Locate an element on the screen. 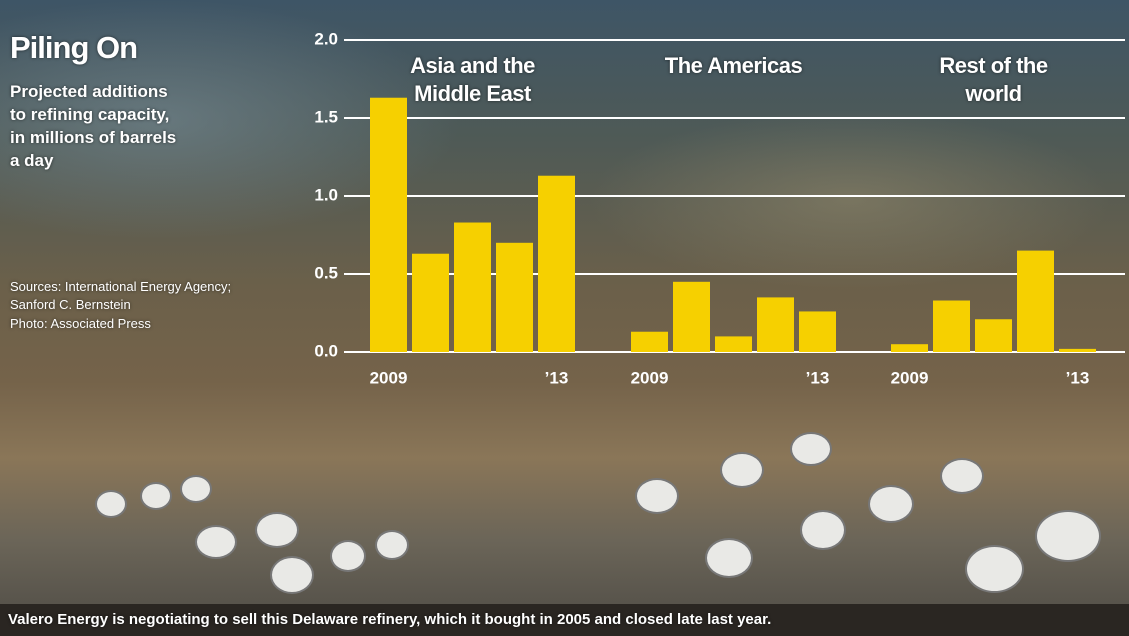 This screenshot has height=636, width=1129. photo-credit: Photo: Associated Press is located at coordinates (80, 323).